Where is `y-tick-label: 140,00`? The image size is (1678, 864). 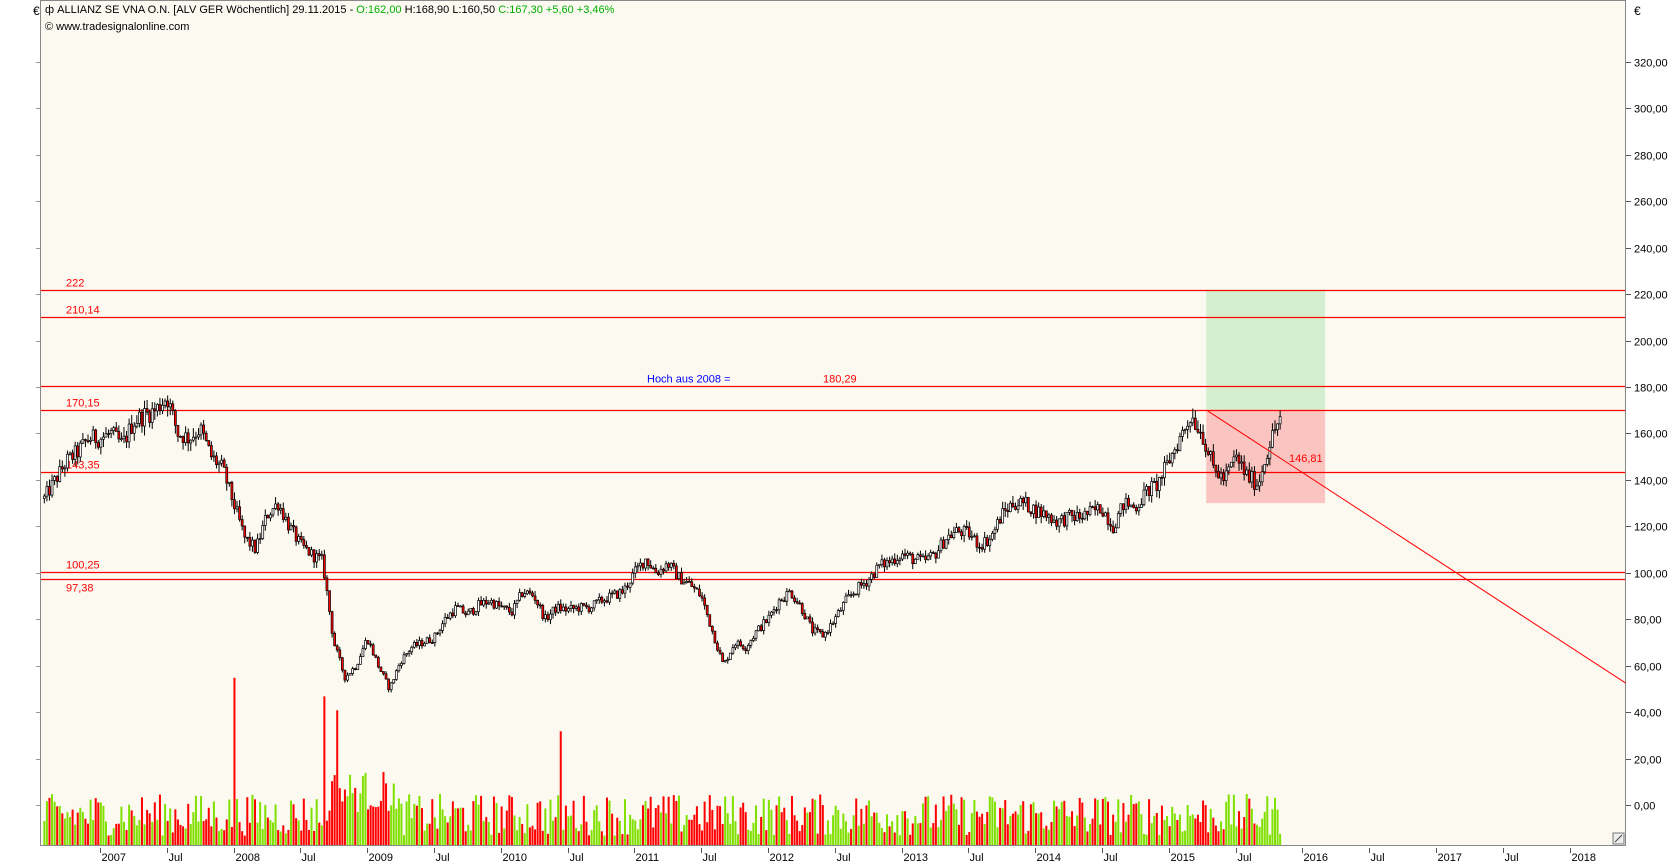
y-tick-label: 140,00 is located at coordinates (1651, 482).